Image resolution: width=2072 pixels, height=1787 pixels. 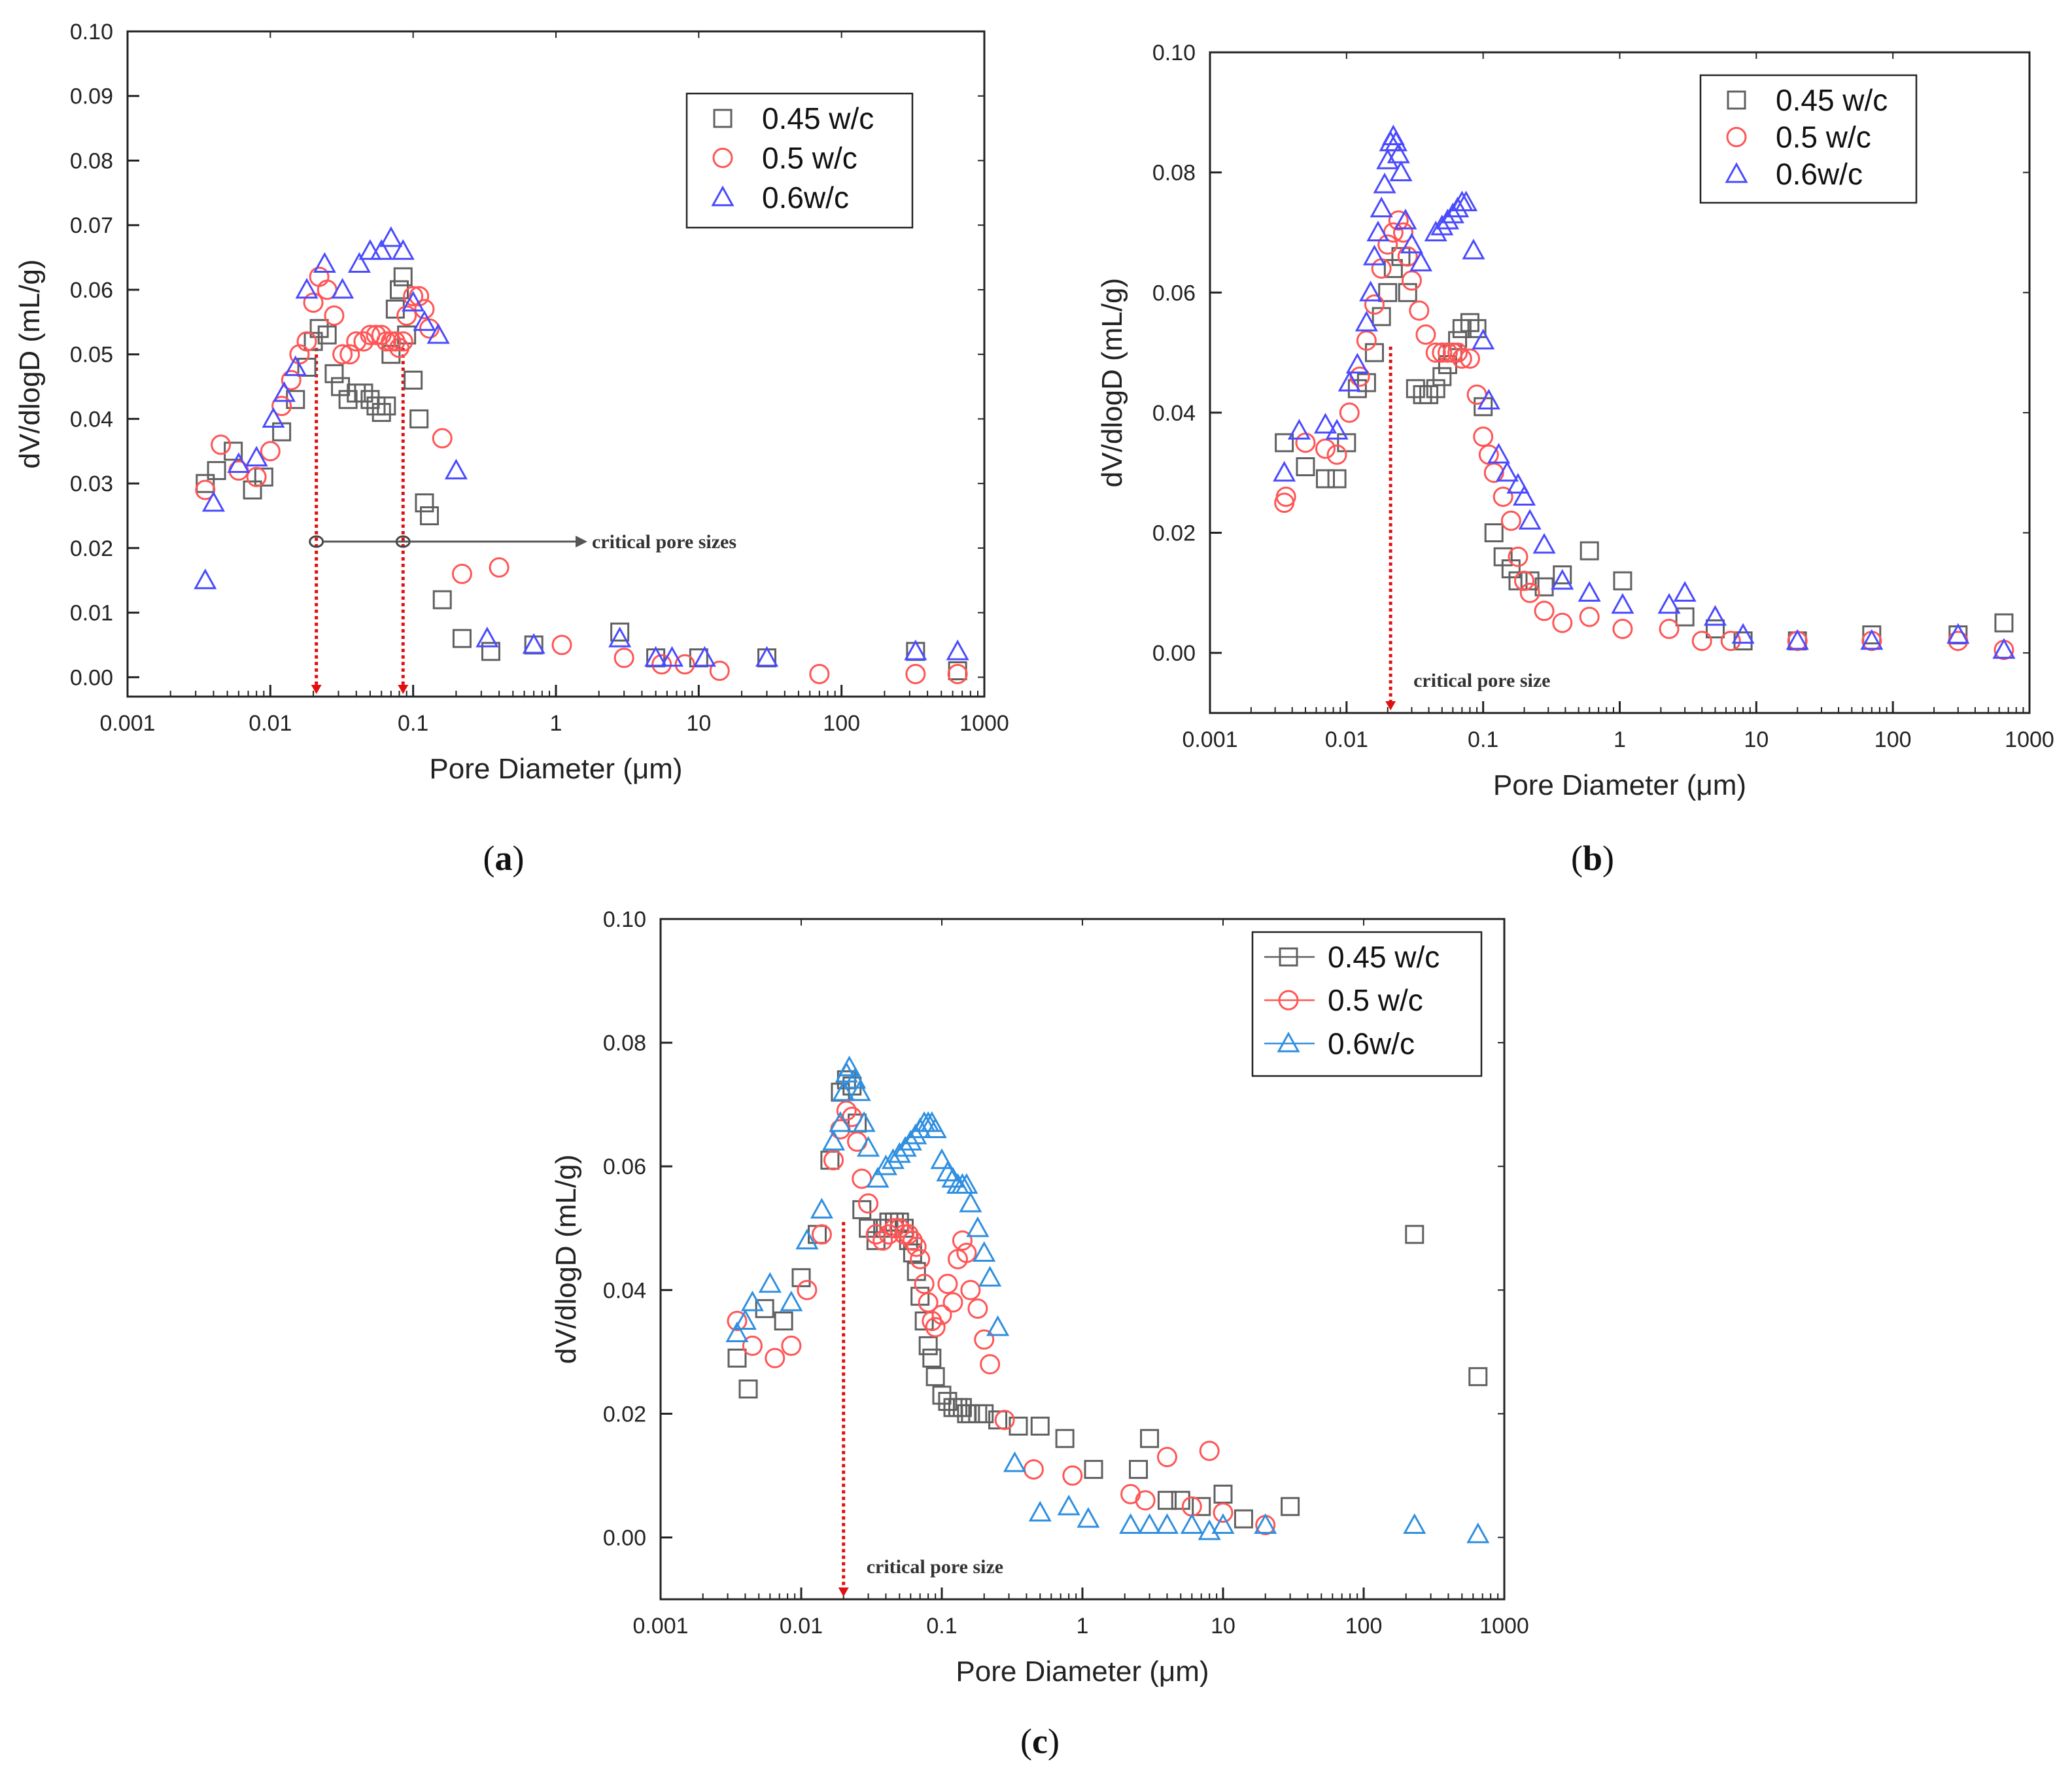 I want to click on annotation-arrowhead, so click(x=582, y=542).